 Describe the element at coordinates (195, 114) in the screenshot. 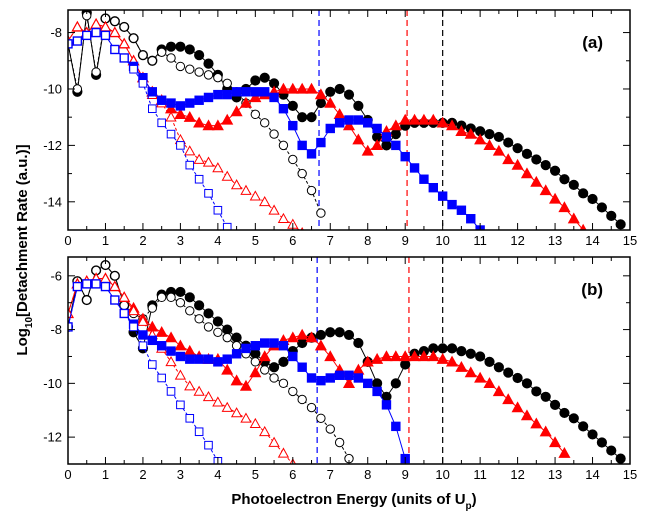

I see `series-line` at that location.